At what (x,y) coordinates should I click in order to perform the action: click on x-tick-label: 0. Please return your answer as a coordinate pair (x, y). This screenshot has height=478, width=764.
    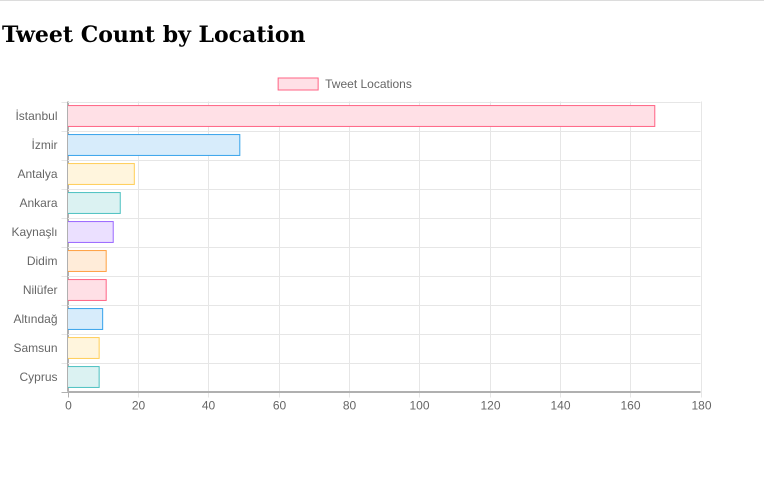
    Looking at the image, I should click on (68, 406).